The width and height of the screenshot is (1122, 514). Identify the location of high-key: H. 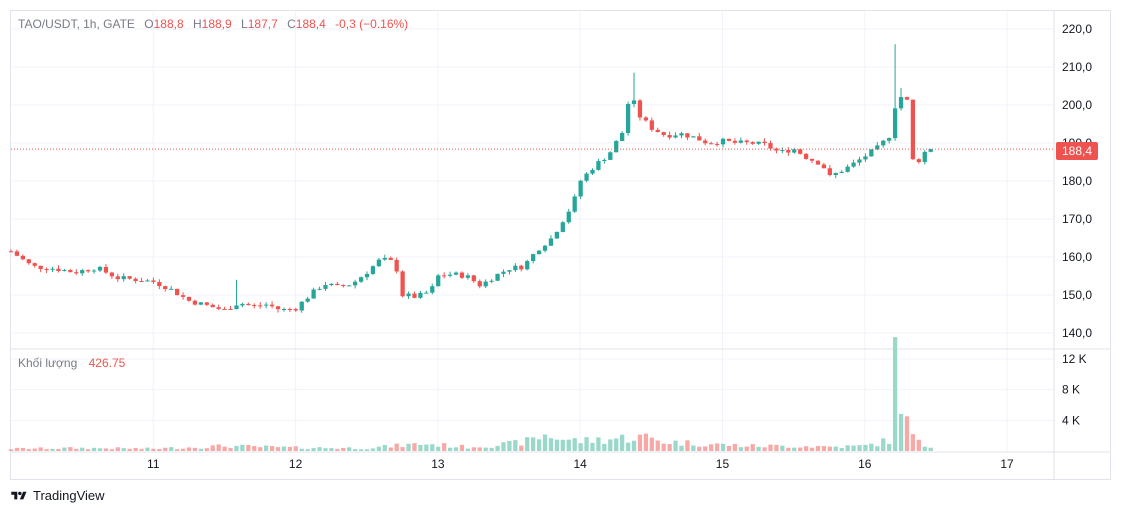
(197, 24).